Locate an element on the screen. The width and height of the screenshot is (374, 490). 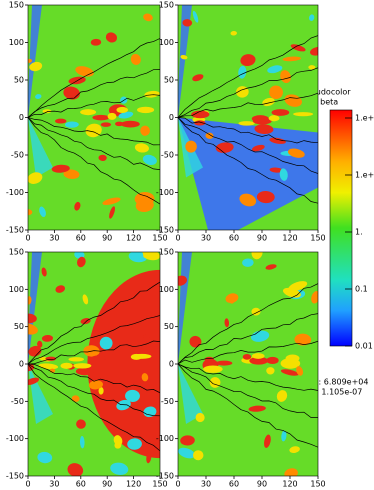
red-region is located at coordinates (123, 364).